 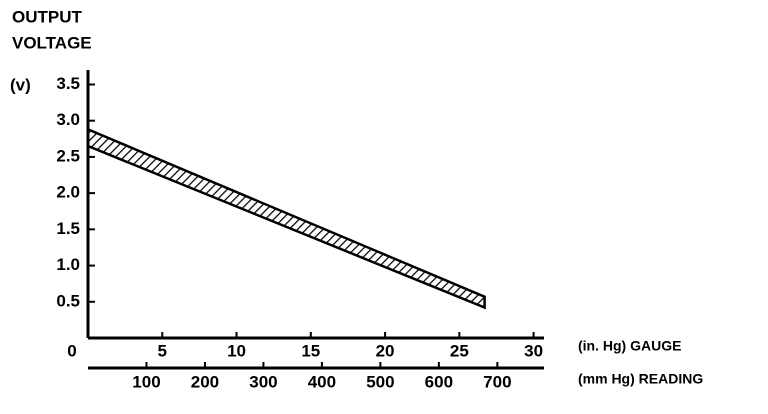 I want to click on title-line: VOLTAGE, so click(x=52, y=42).